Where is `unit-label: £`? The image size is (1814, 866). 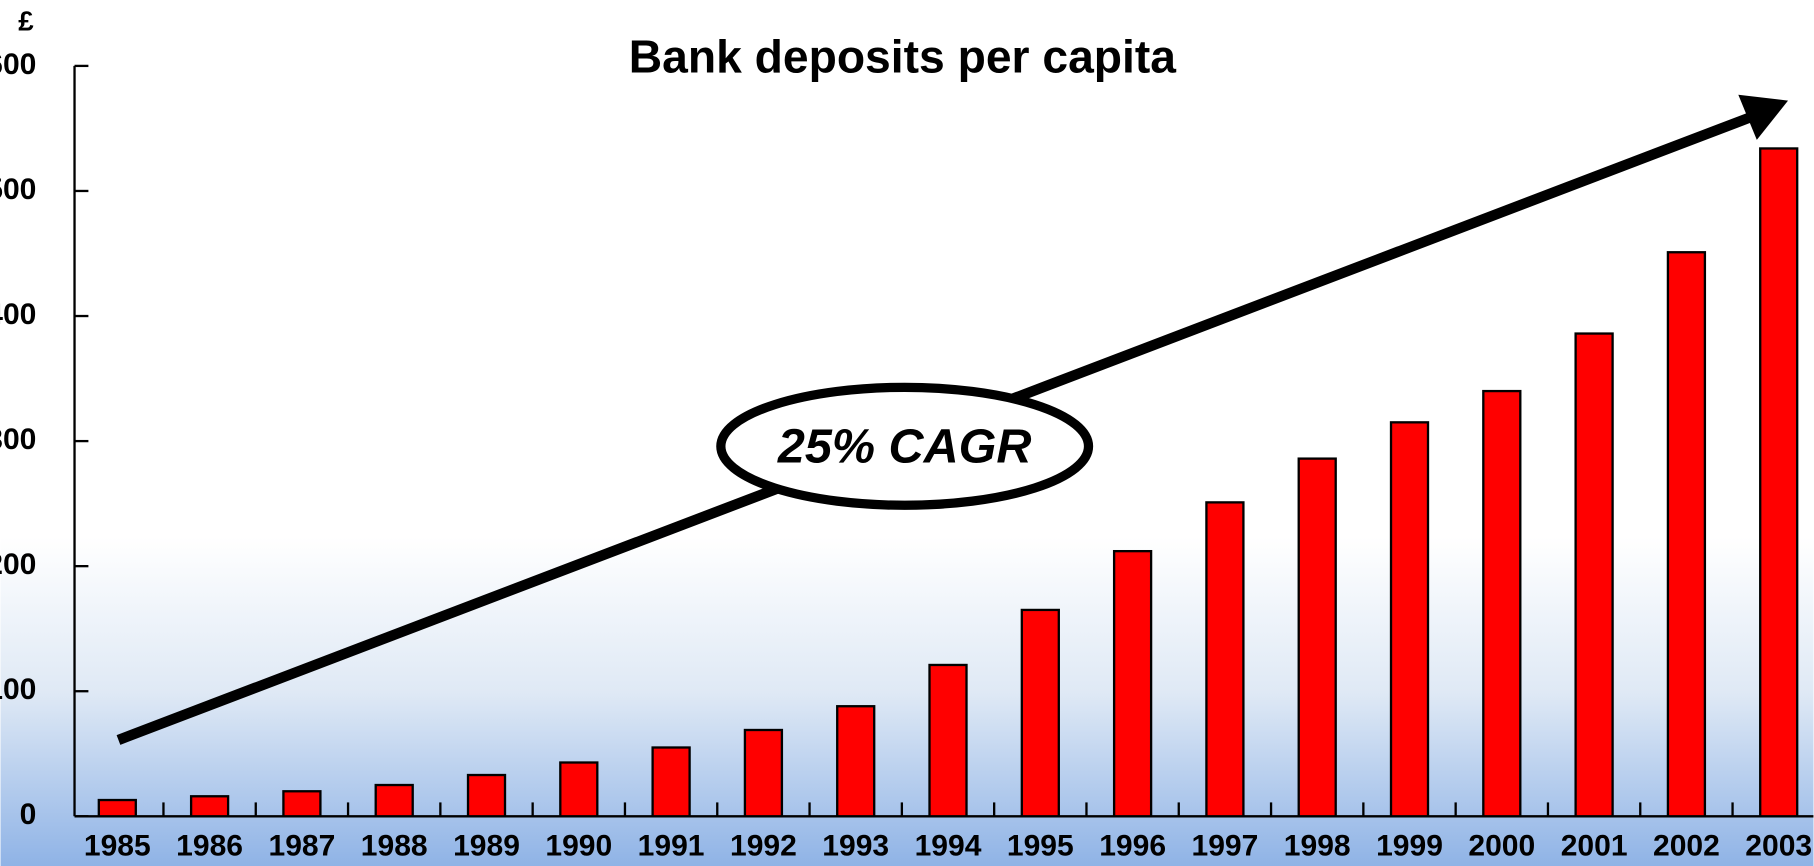
unit-label: £ is located at coordinates (26, 20).